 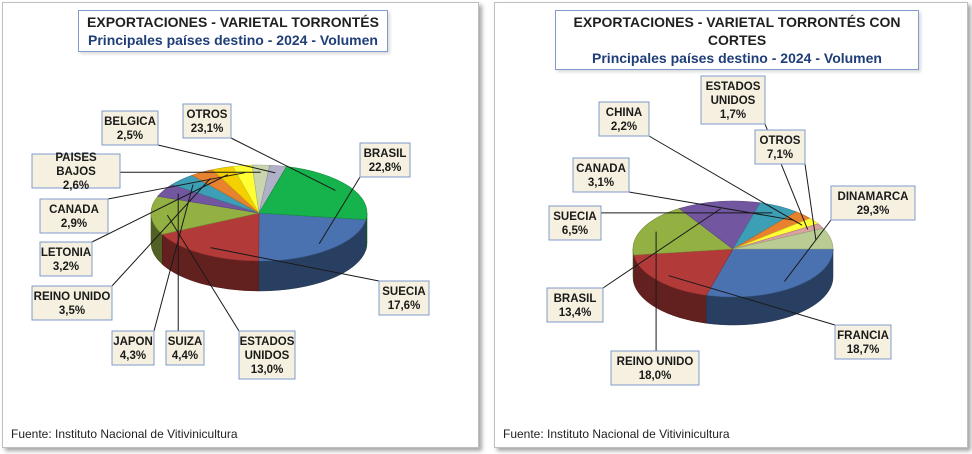 I want to click on pie-left-label-letonia: LETONIA 3,2%, so click(x=66, y=259).